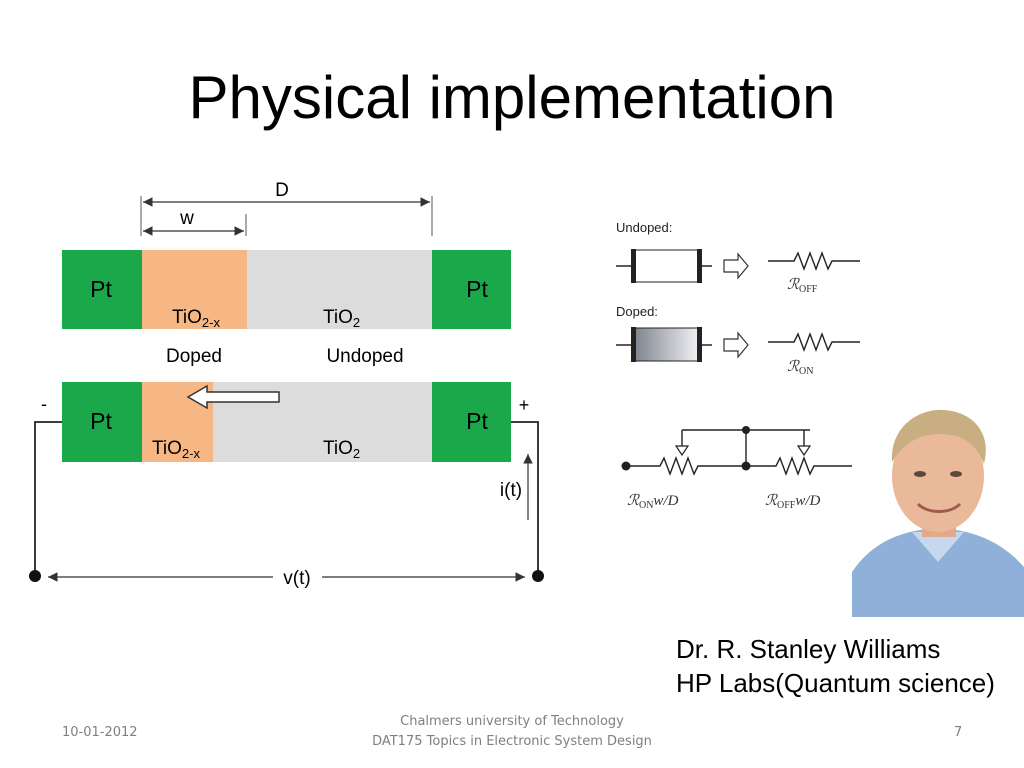  What do you see at coordinates (286, 422) in the screenshot?
I see `device-bottom: Pt Pt TiO2-x TiO2` at bounding box center [286, 422].